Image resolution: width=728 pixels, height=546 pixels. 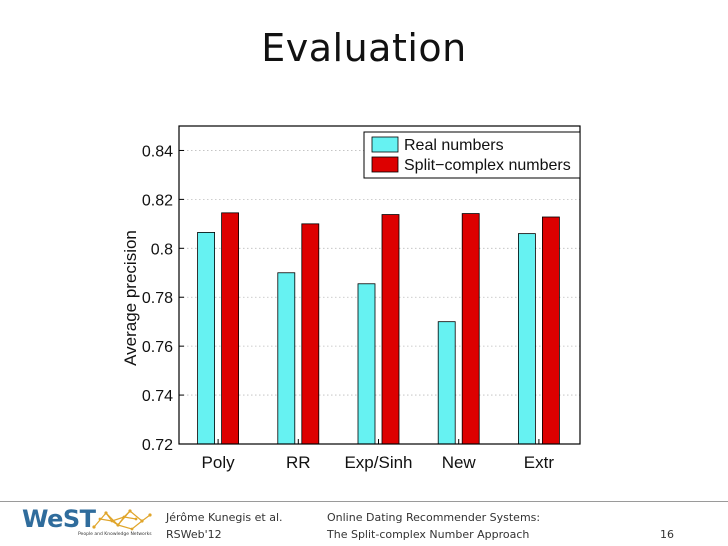 I want to click on bar-real-poly, so click(x=206, y=338).